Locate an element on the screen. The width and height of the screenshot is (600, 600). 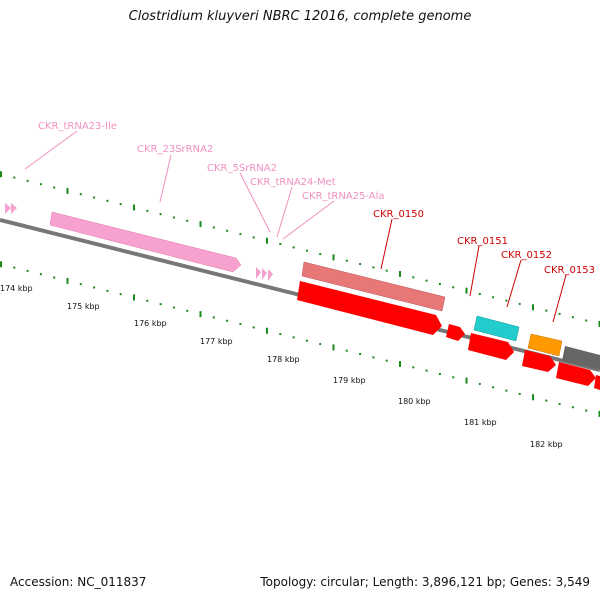
scale-label-174: 174 kbp is located at coordinates (16, 288).